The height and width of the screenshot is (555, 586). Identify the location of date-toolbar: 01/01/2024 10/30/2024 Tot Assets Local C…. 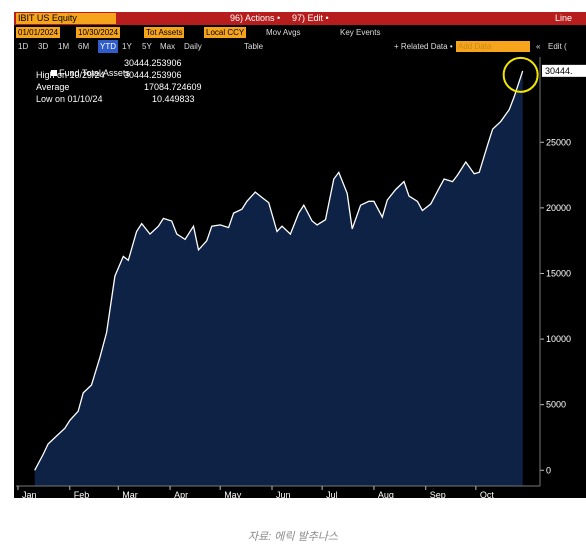
(300, 32).